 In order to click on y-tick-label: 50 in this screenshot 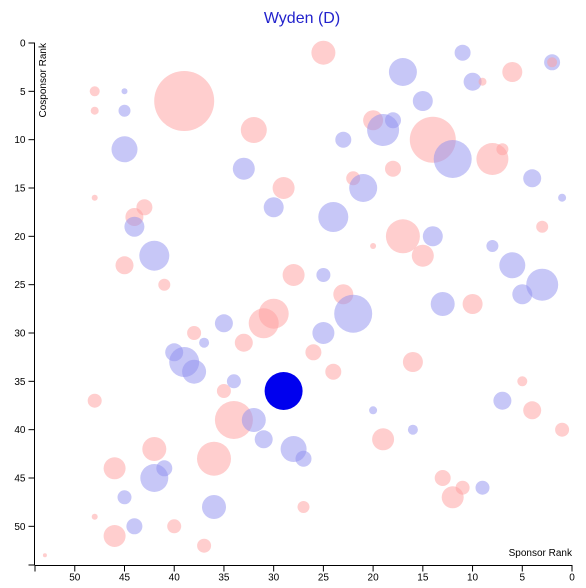, I will do `click(20, 527)`.